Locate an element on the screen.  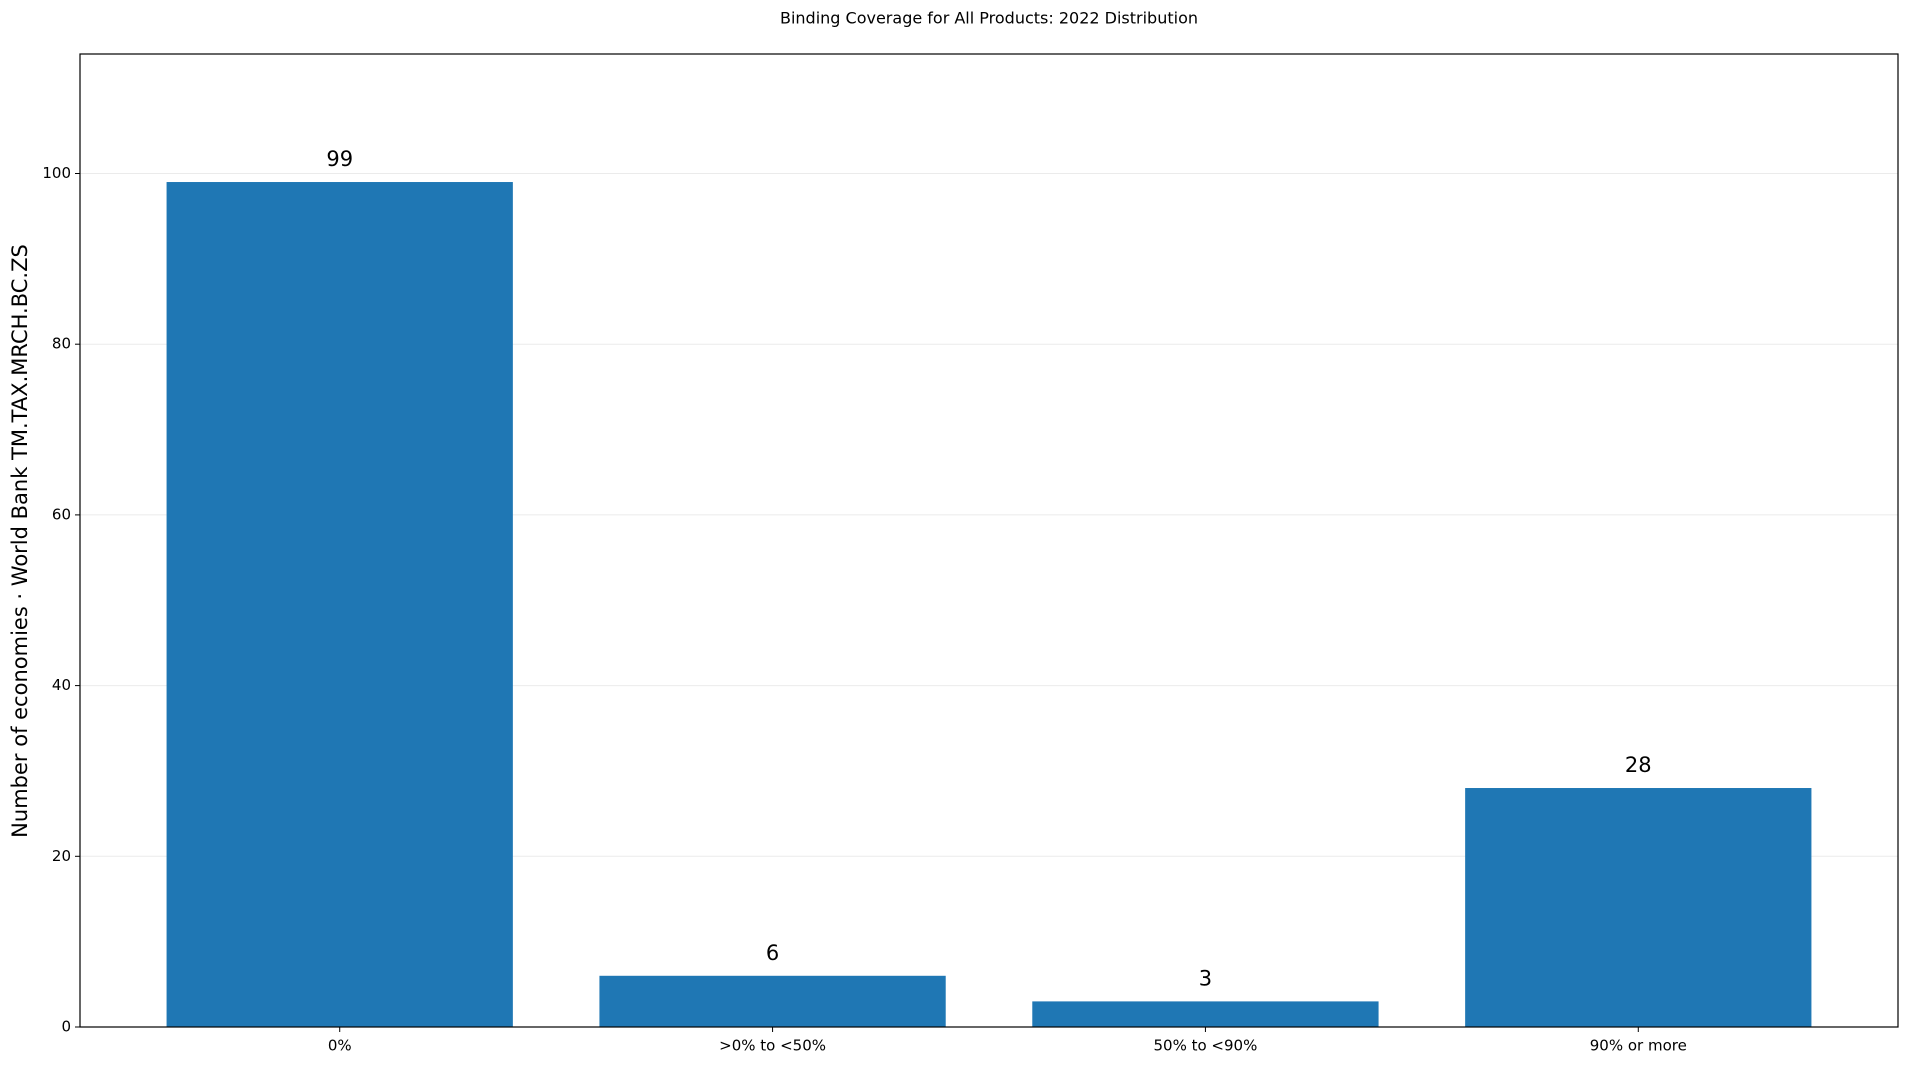
y-tick-label: 40 is located at coordinates (61, 685).